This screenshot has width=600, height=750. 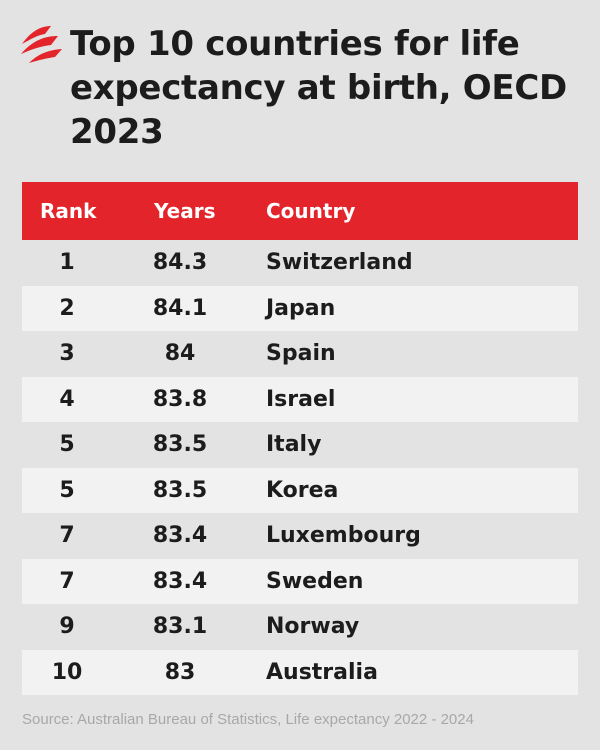 I want to click on header-rank: Rank, so click(x=68, y=211).